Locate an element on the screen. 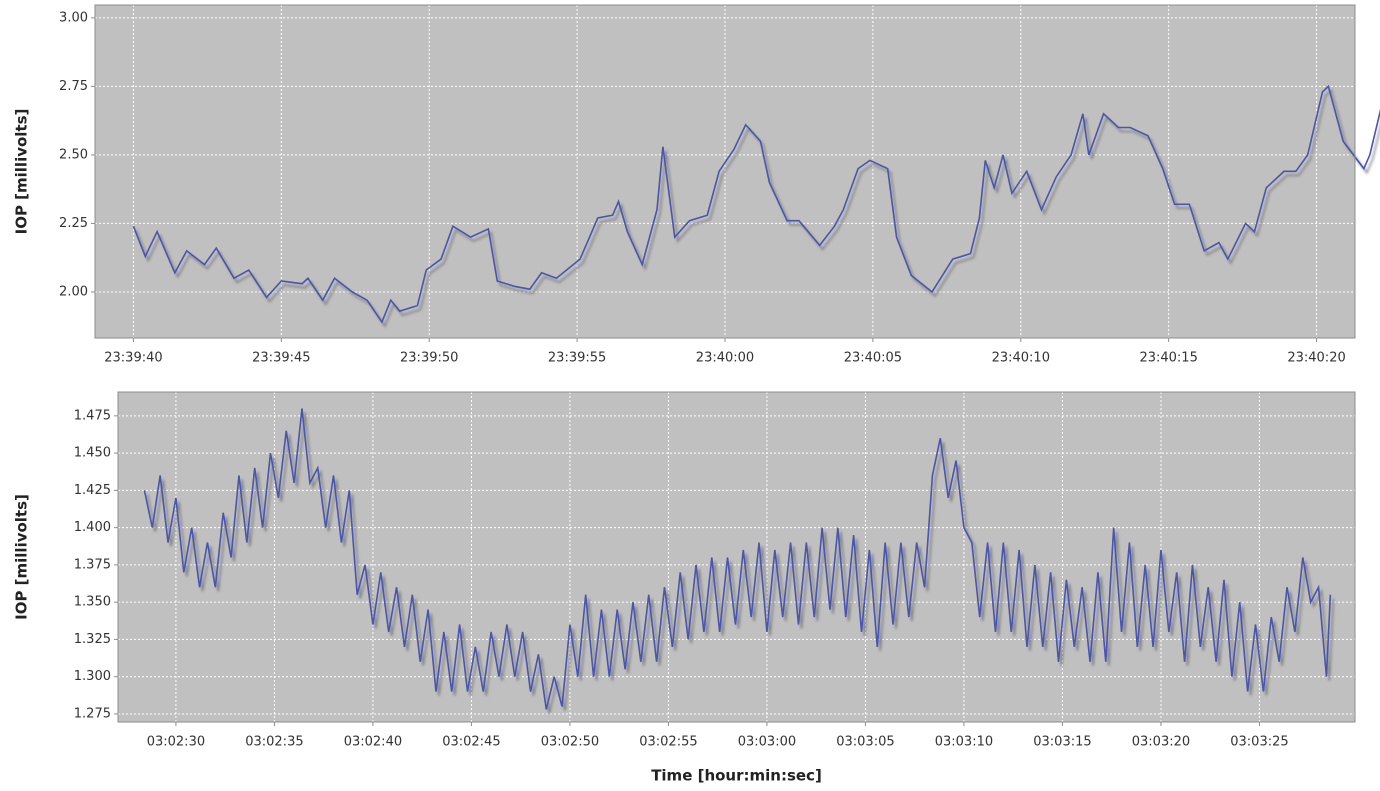  y-tick-label: 1.475 is located at coordinates (92, 415).